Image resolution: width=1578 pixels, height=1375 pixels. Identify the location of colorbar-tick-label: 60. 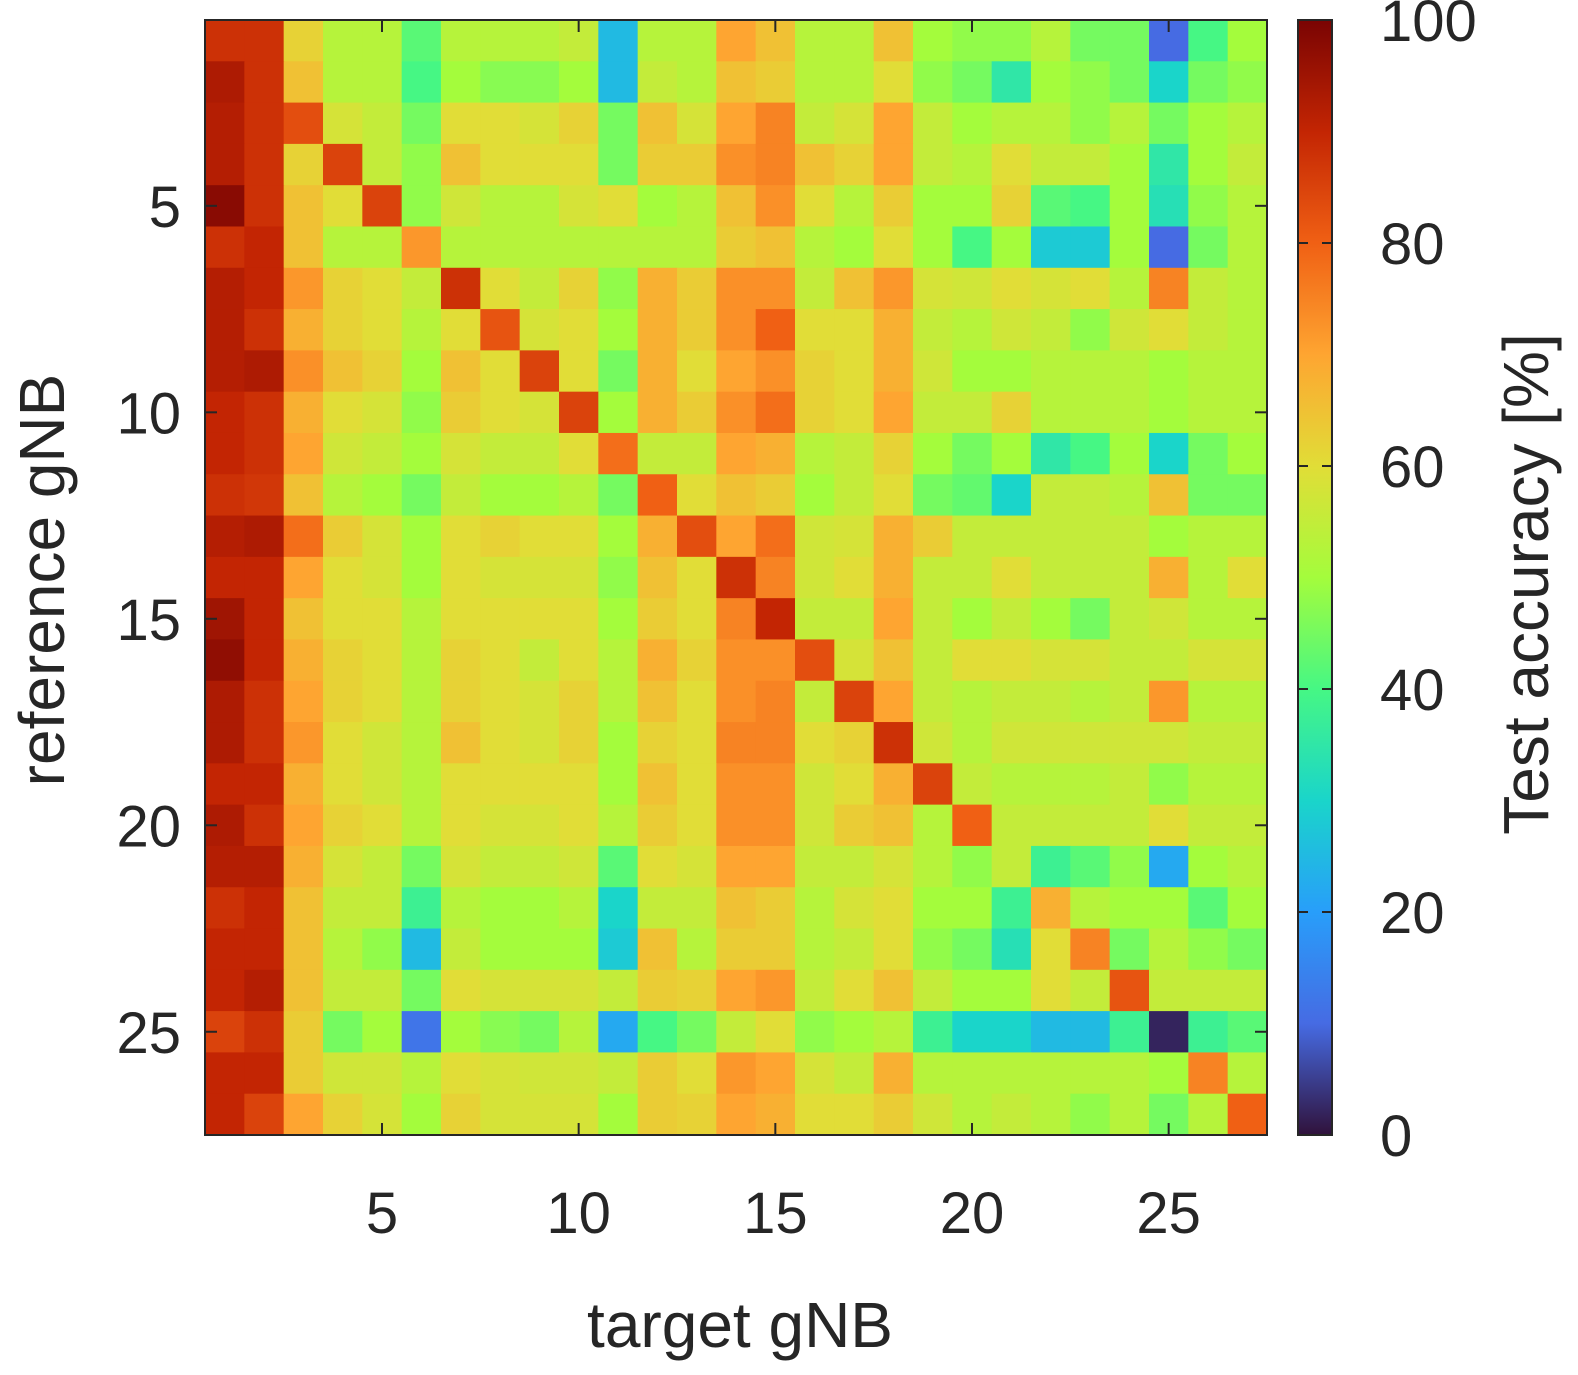
(1412, 467).